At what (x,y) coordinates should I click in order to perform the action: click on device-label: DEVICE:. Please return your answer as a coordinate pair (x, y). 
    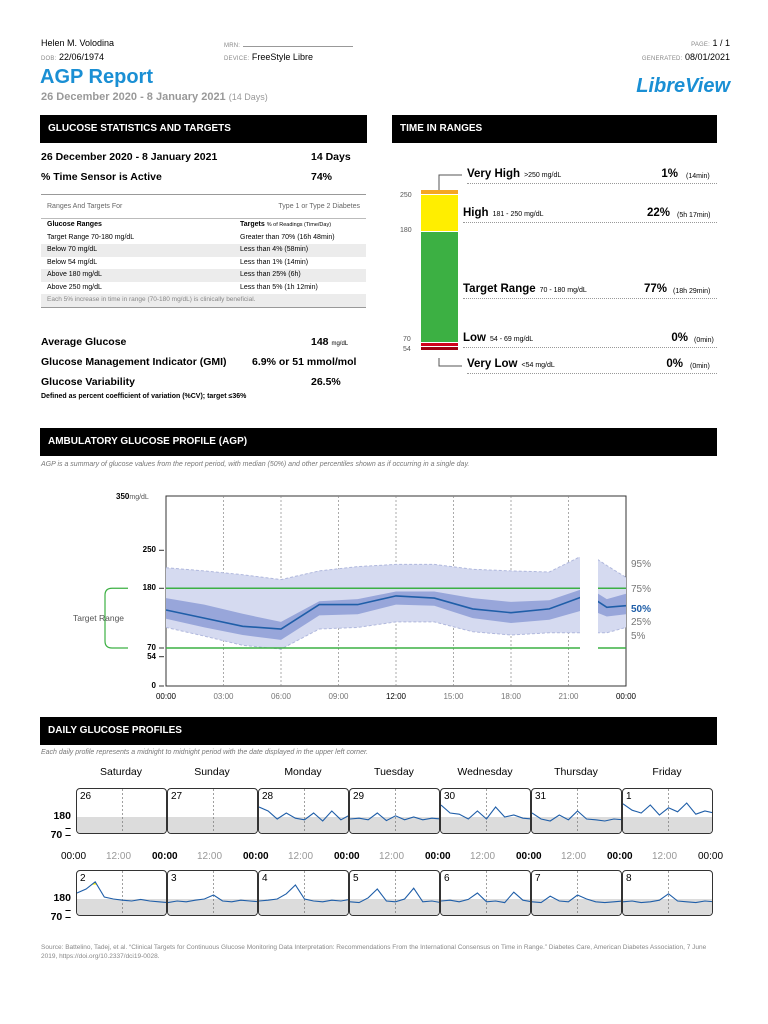
    Looking at the image, I should click on (237, 59).